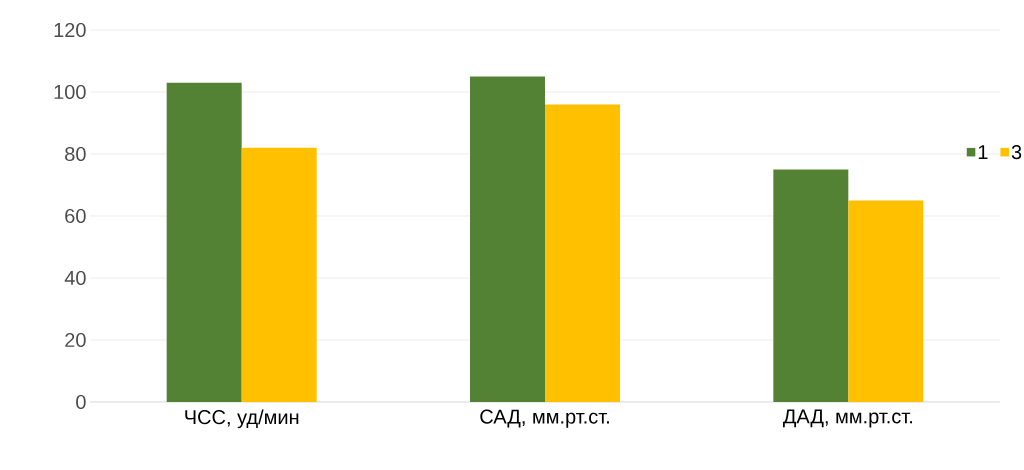 The width and height of the screenshot is (1024, 470). What do you see at coordinates (70, 30) in the screenshot?
I see `y-tick-label: 120` at bounding box center [70, 30].